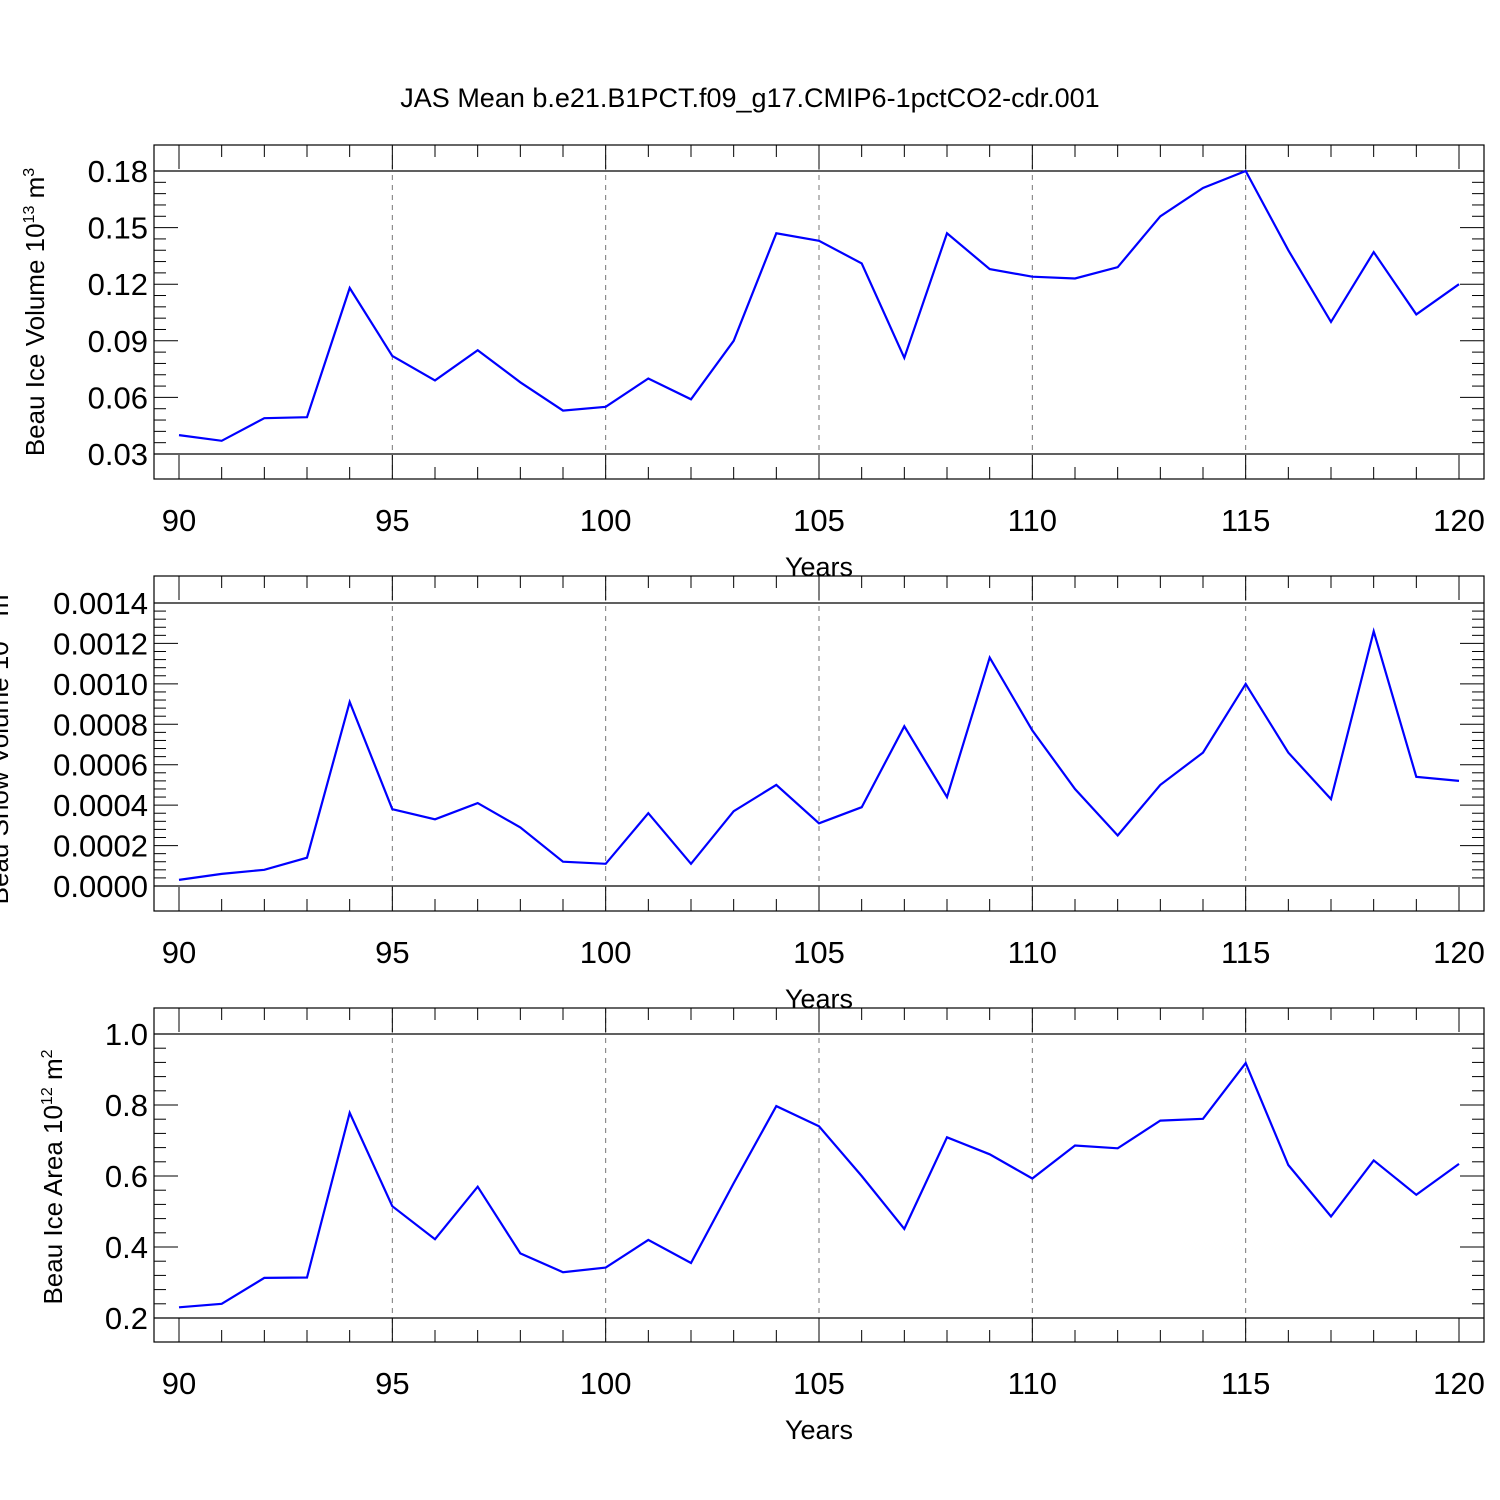 The width and height of the screenshot is (1500, 1500). Describe the element at coordinates (126, 1247) in the screenshot. I see `y-tick-label: 0.4` at that location.